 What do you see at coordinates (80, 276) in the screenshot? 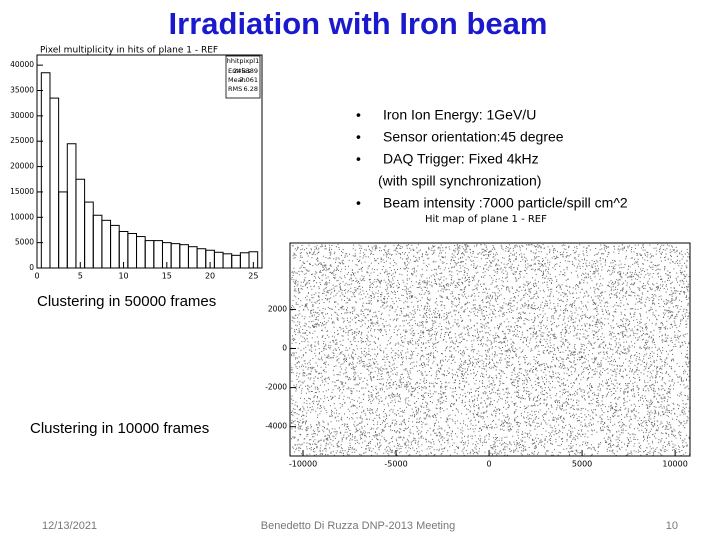
I see `x-tick-label: 5` at bounding box center [80, 276].